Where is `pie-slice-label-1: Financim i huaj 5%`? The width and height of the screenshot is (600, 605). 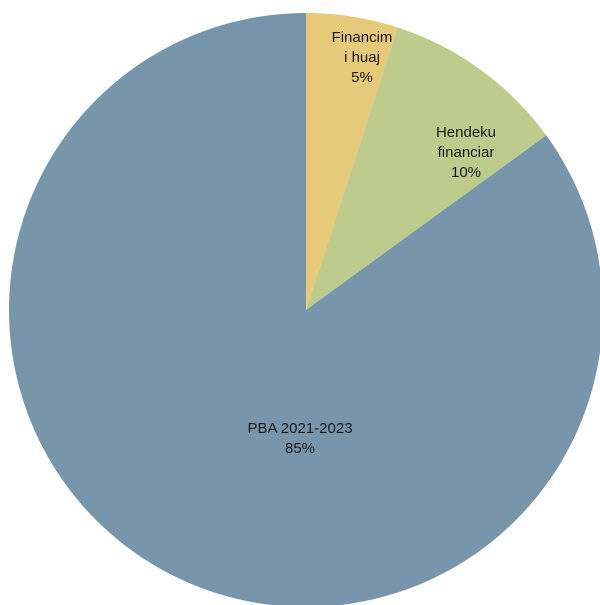
pie-slice-label-1: Financim i huaj 5% is located at coordinates (362, 57).